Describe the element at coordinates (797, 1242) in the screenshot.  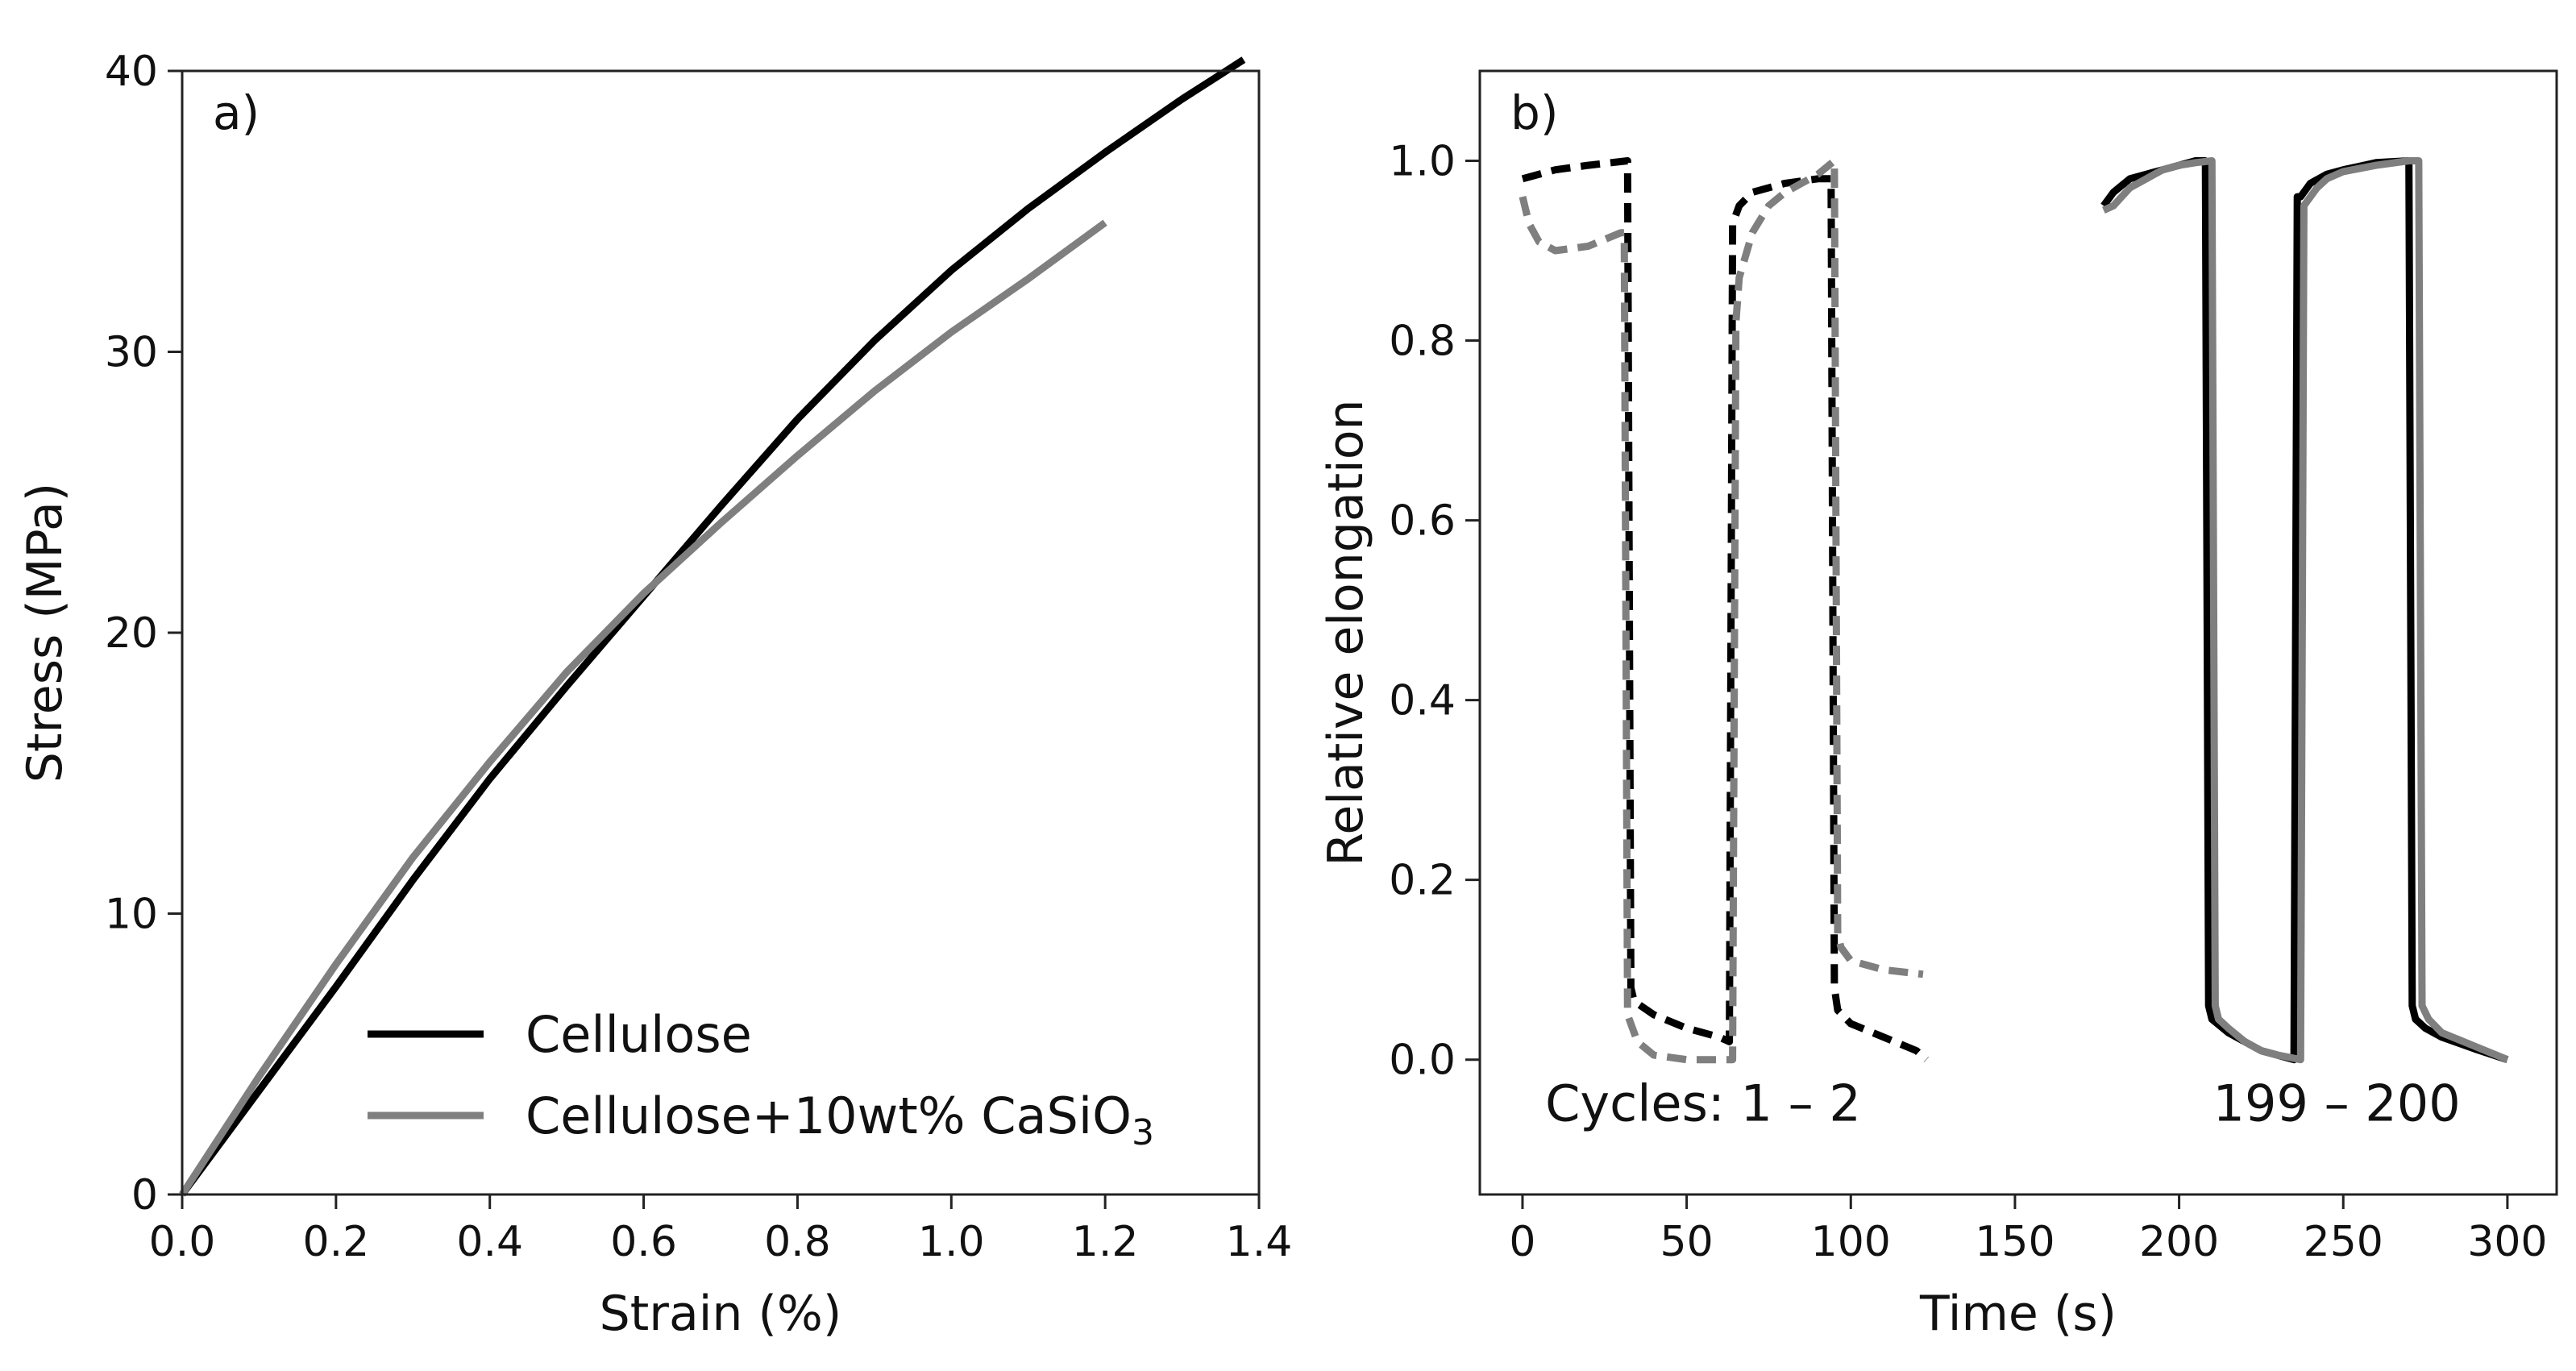
I see `x-tick-label: 0.8` at that location.